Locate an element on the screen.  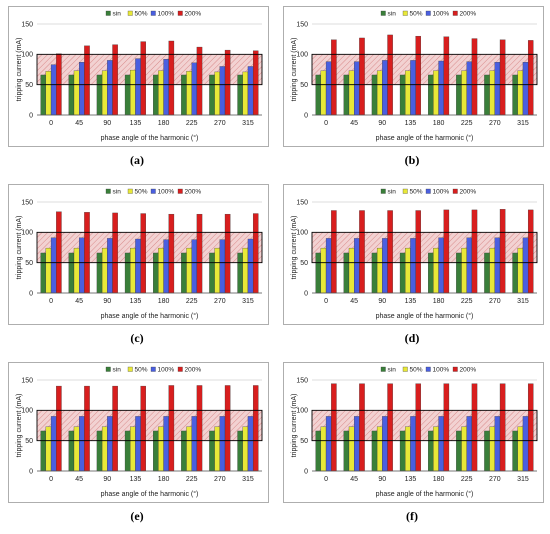
panel-label: (e) is located at coordinates (136, 516).